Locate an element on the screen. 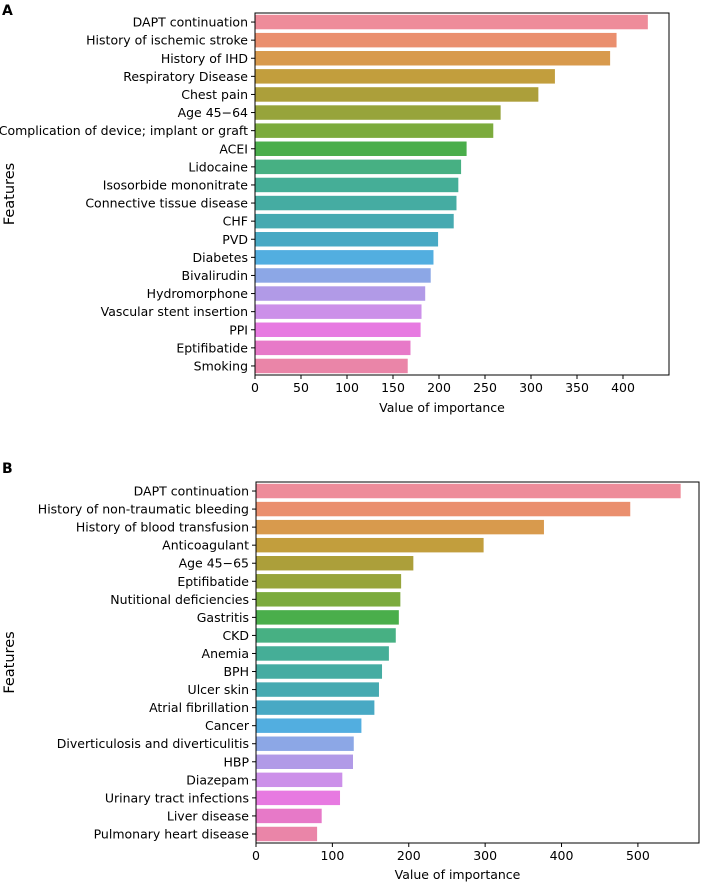  category-label: Diazepam is located at coordinates (217, 779).